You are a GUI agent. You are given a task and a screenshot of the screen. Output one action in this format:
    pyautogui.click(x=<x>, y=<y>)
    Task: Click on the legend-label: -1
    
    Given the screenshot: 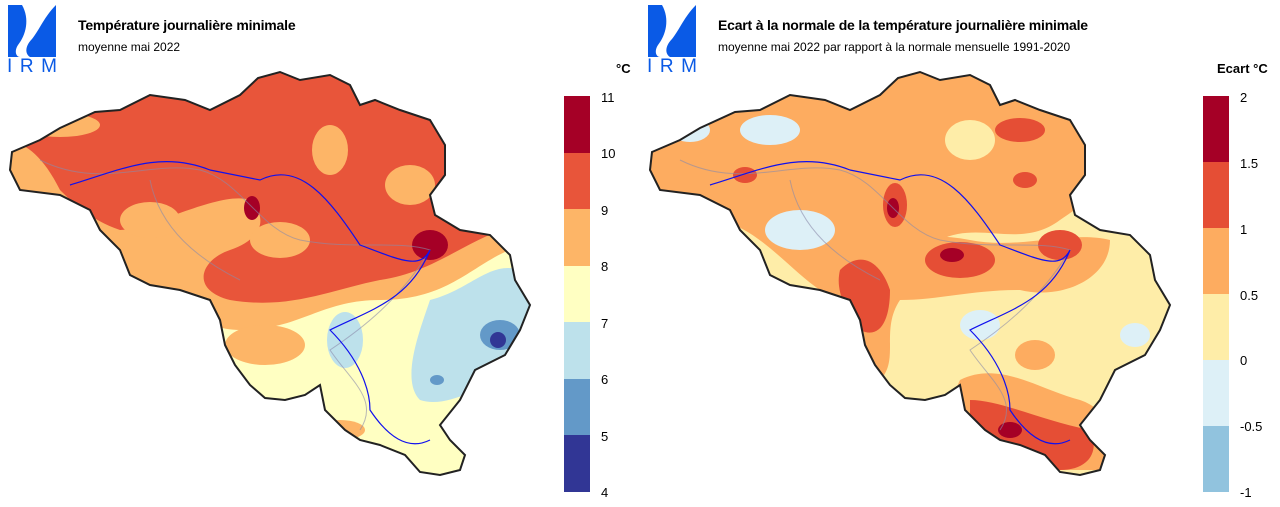 What is the action you would take?
    pyautogui.click(x=1246, y=492)
    